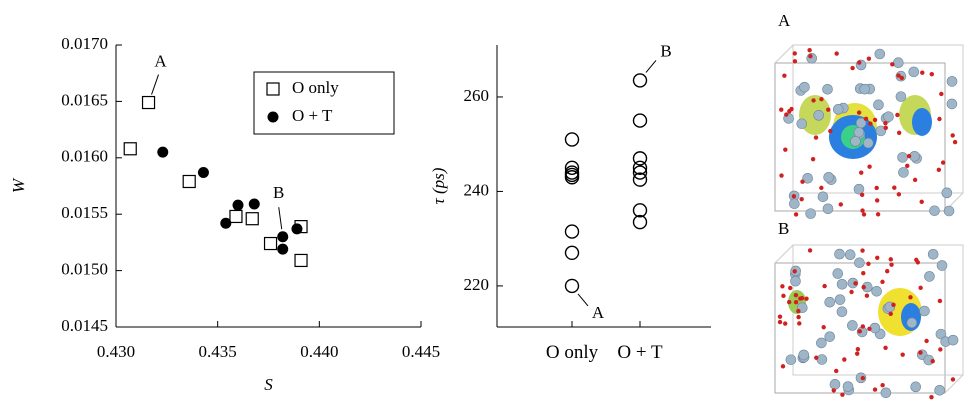  Describe the element at coordinates (84, 156) in the screenshot. I see `y-tick-label: 0.0160` at that location.